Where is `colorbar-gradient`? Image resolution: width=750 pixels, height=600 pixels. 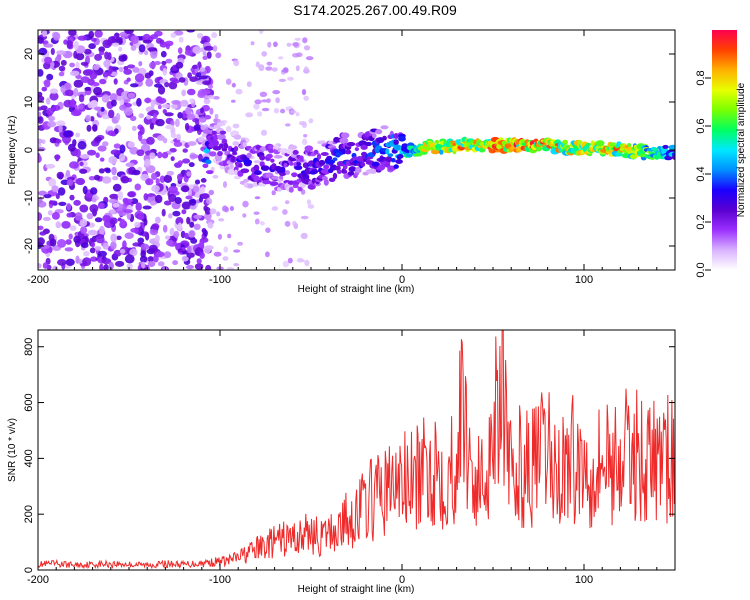
colorbar-gradient is located at coordinates (724, 150).